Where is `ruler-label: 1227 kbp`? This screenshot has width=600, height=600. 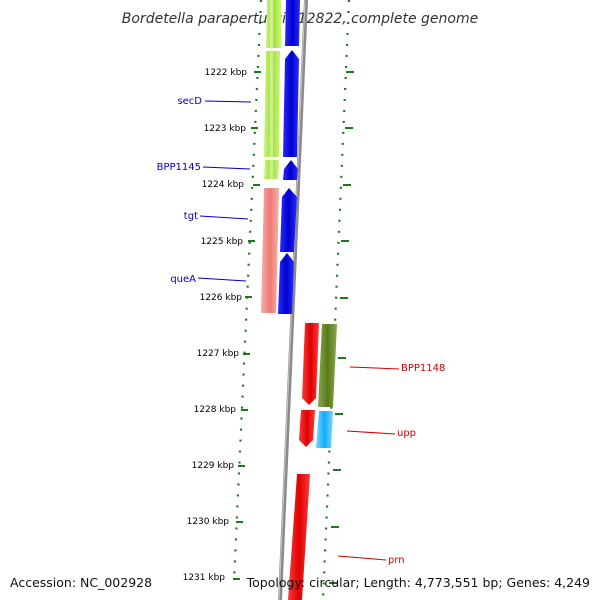 ruler-label: 1227 kbp is located at coordinates (218, 354).